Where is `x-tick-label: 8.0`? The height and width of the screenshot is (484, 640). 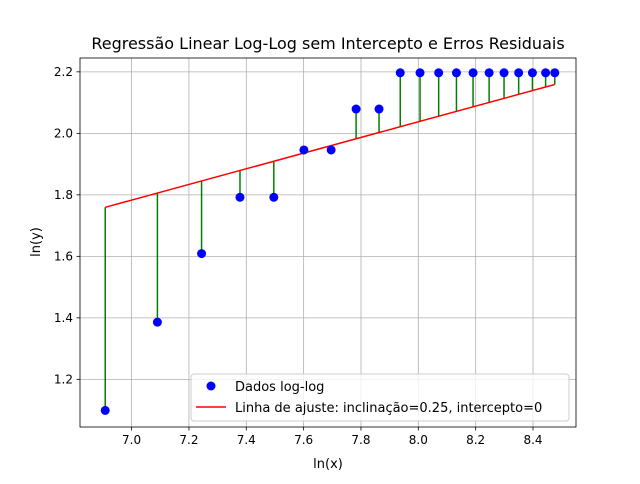 x-tick-label: 8.0 is located at coordinates (418, 440).